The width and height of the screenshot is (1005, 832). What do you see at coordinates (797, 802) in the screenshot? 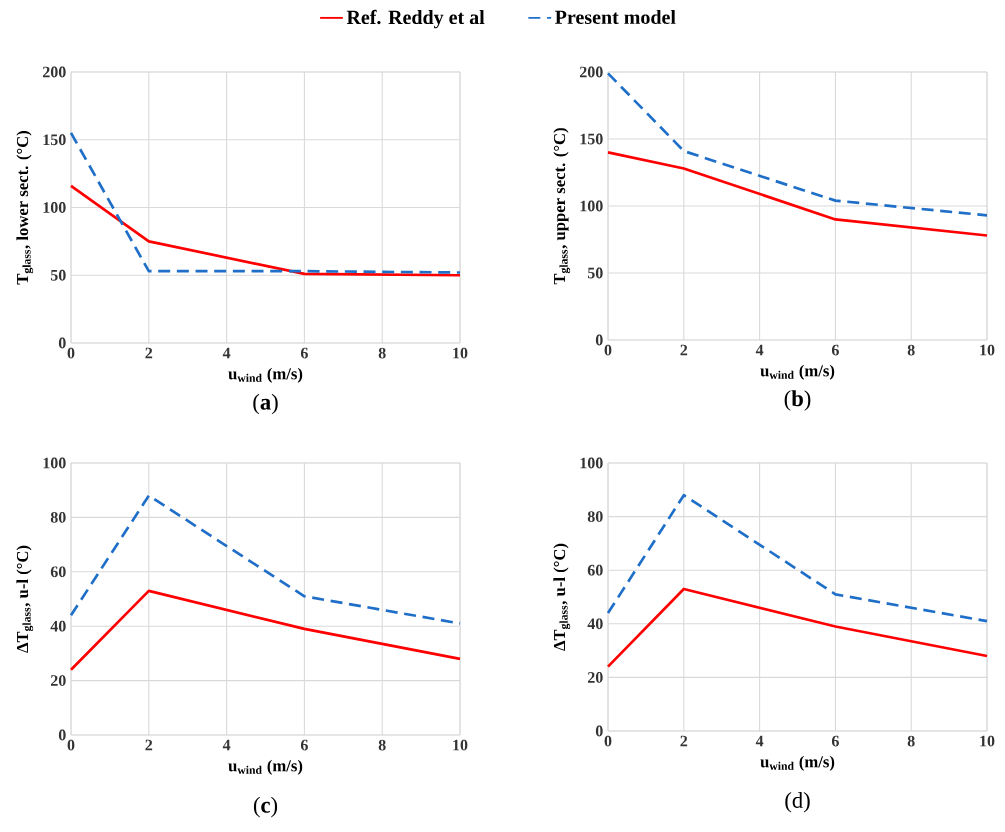
I see `text: (d)` at bounding box center [797, 802].